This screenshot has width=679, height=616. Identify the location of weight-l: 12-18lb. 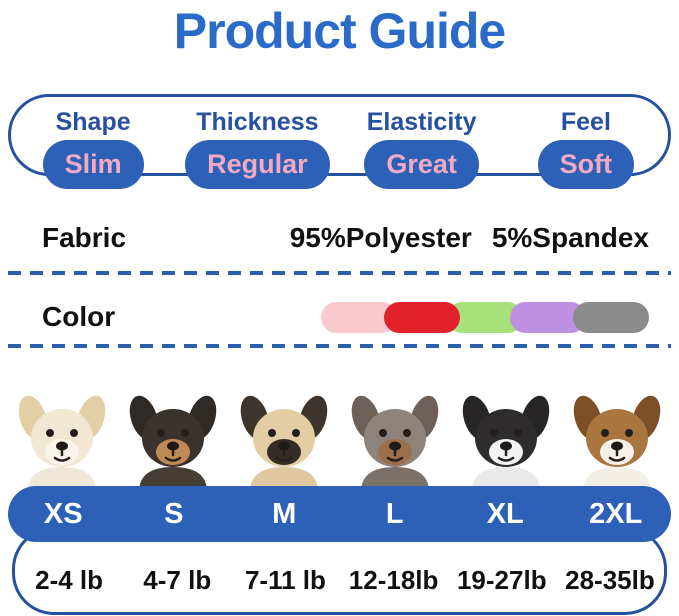
(393, 579).